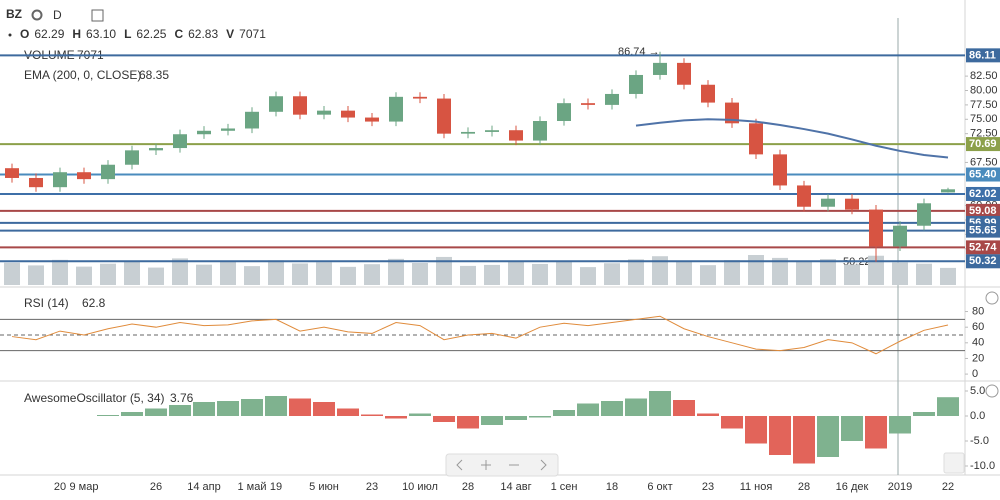 This screenshot has height=500, width=1000. Describe the element at coordinates (10, 35) in the screenshot. I see `dot` at that location.